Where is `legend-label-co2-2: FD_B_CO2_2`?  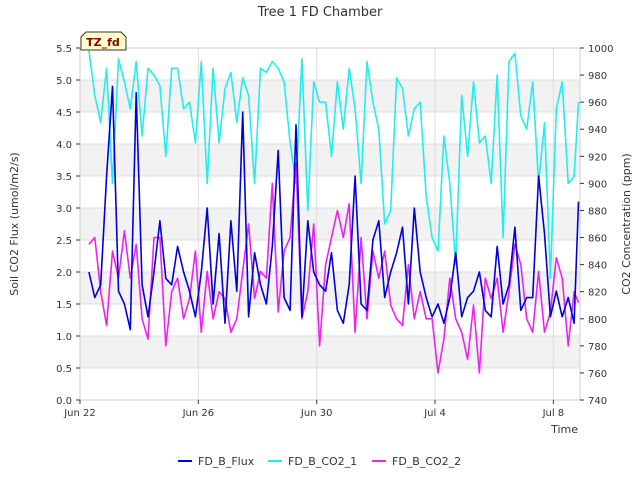
legend-label-co2-2: FD_B_CO2_2 is located at coordinates (426, 461).